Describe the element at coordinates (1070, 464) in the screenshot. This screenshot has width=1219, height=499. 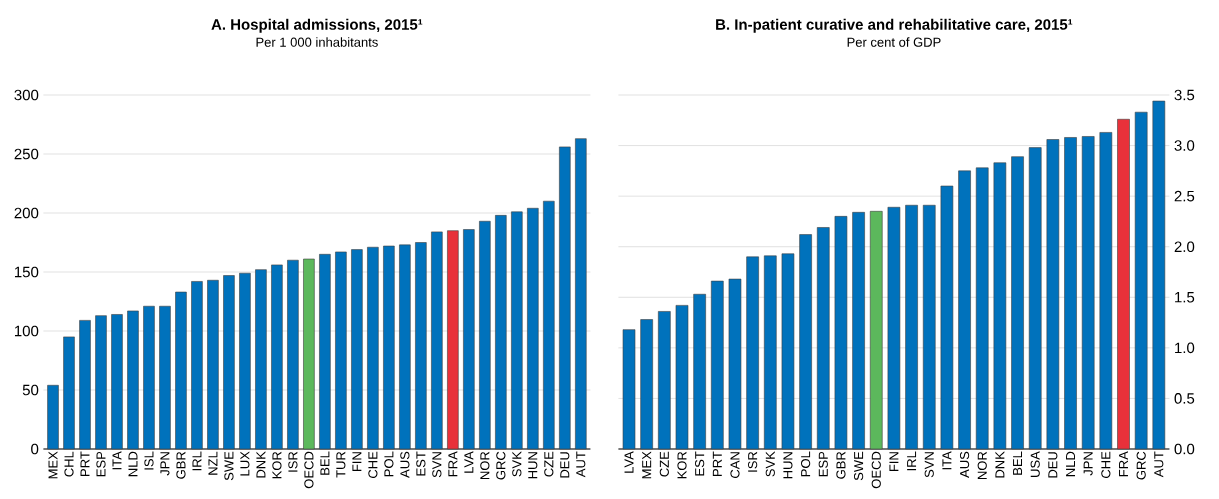
I see `x-tick-label: NLD` at that location.